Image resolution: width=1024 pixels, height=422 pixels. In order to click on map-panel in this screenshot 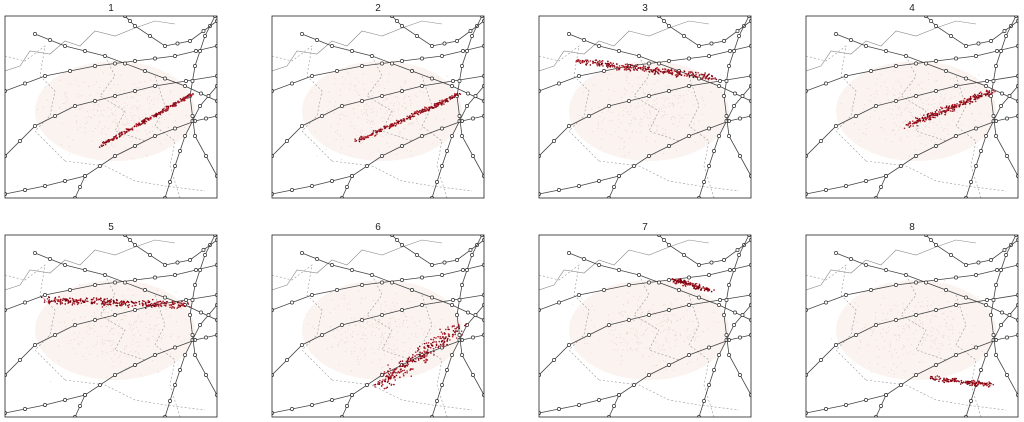, I will do `click(645, 107)`.